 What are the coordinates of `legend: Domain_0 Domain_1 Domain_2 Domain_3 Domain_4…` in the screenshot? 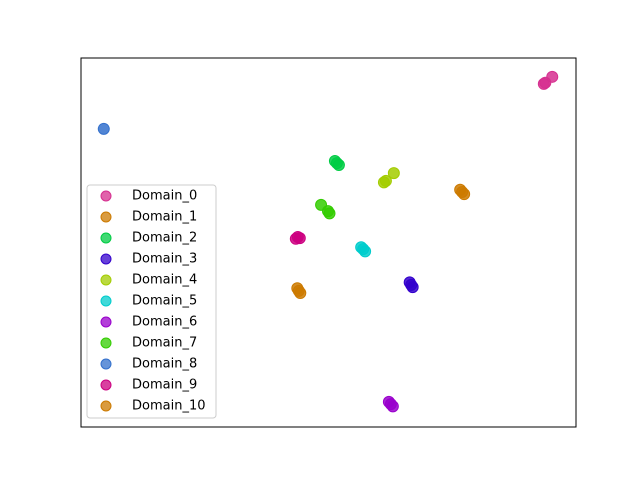 It's located at (151, 301).